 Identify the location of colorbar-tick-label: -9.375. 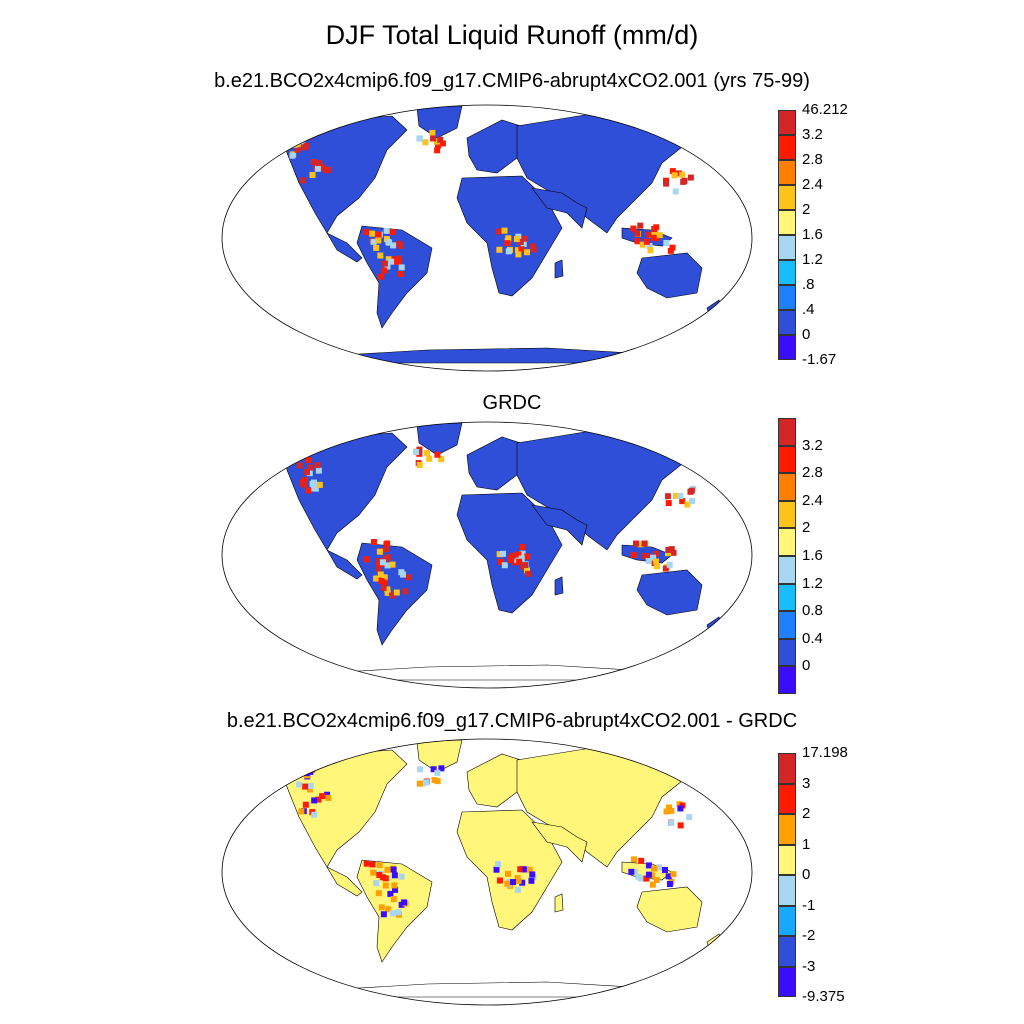
(823, 996).